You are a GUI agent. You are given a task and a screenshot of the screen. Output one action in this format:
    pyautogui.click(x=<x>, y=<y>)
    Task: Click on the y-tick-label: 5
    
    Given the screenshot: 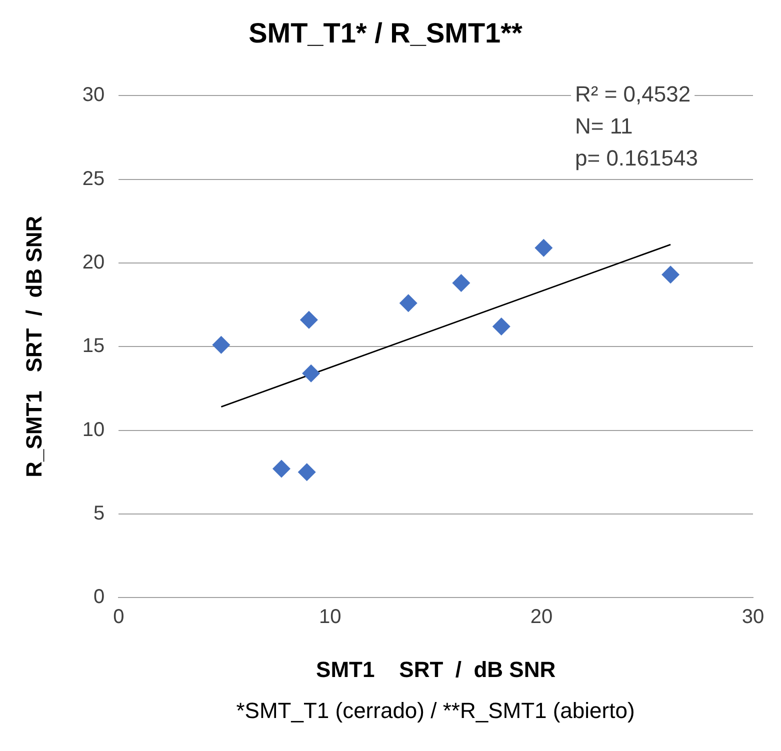 What is the action you would take?
    pyautogui.click(x=99, y=513)
    